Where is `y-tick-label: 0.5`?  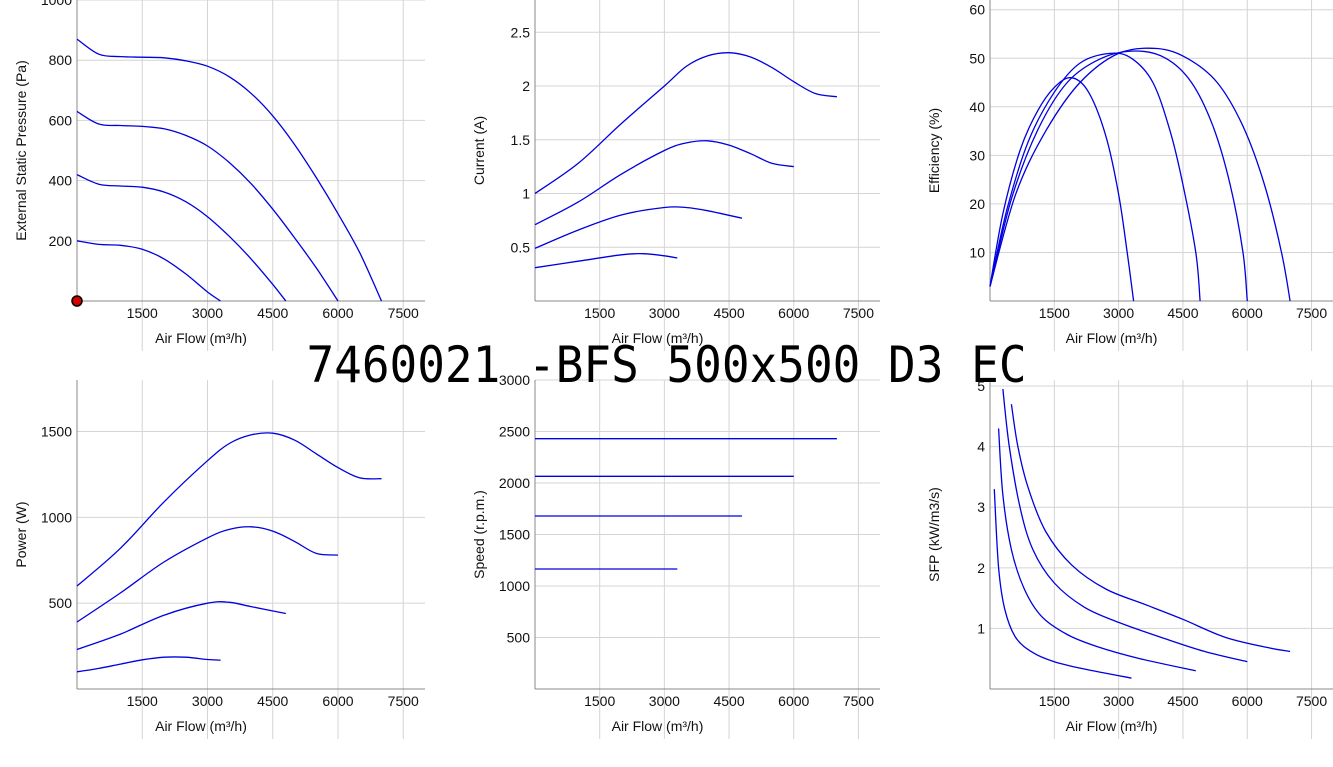 y-tick-label: 0.5 is located at coordinates (521, 247).